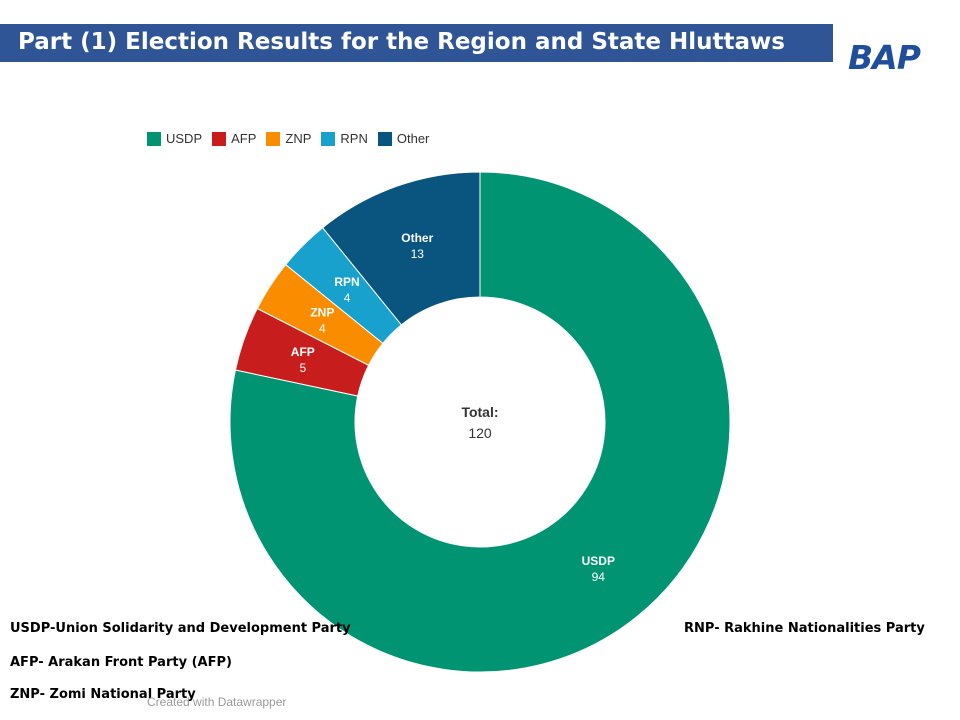 This screenshot has width=960, height=720. What do you see at coordinates (121, 662) in the screenshot?
I see `note-afp: AFP- Arakan Front Party (AFP)` at bounding box center [121, 662].